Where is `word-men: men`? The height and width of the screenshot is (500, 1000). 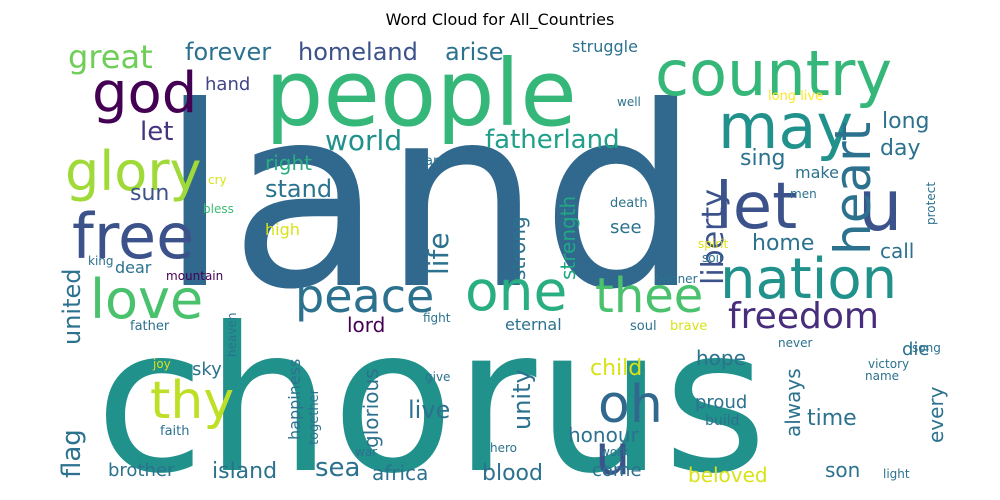 word-men: men is located at coordinates (803, 194).